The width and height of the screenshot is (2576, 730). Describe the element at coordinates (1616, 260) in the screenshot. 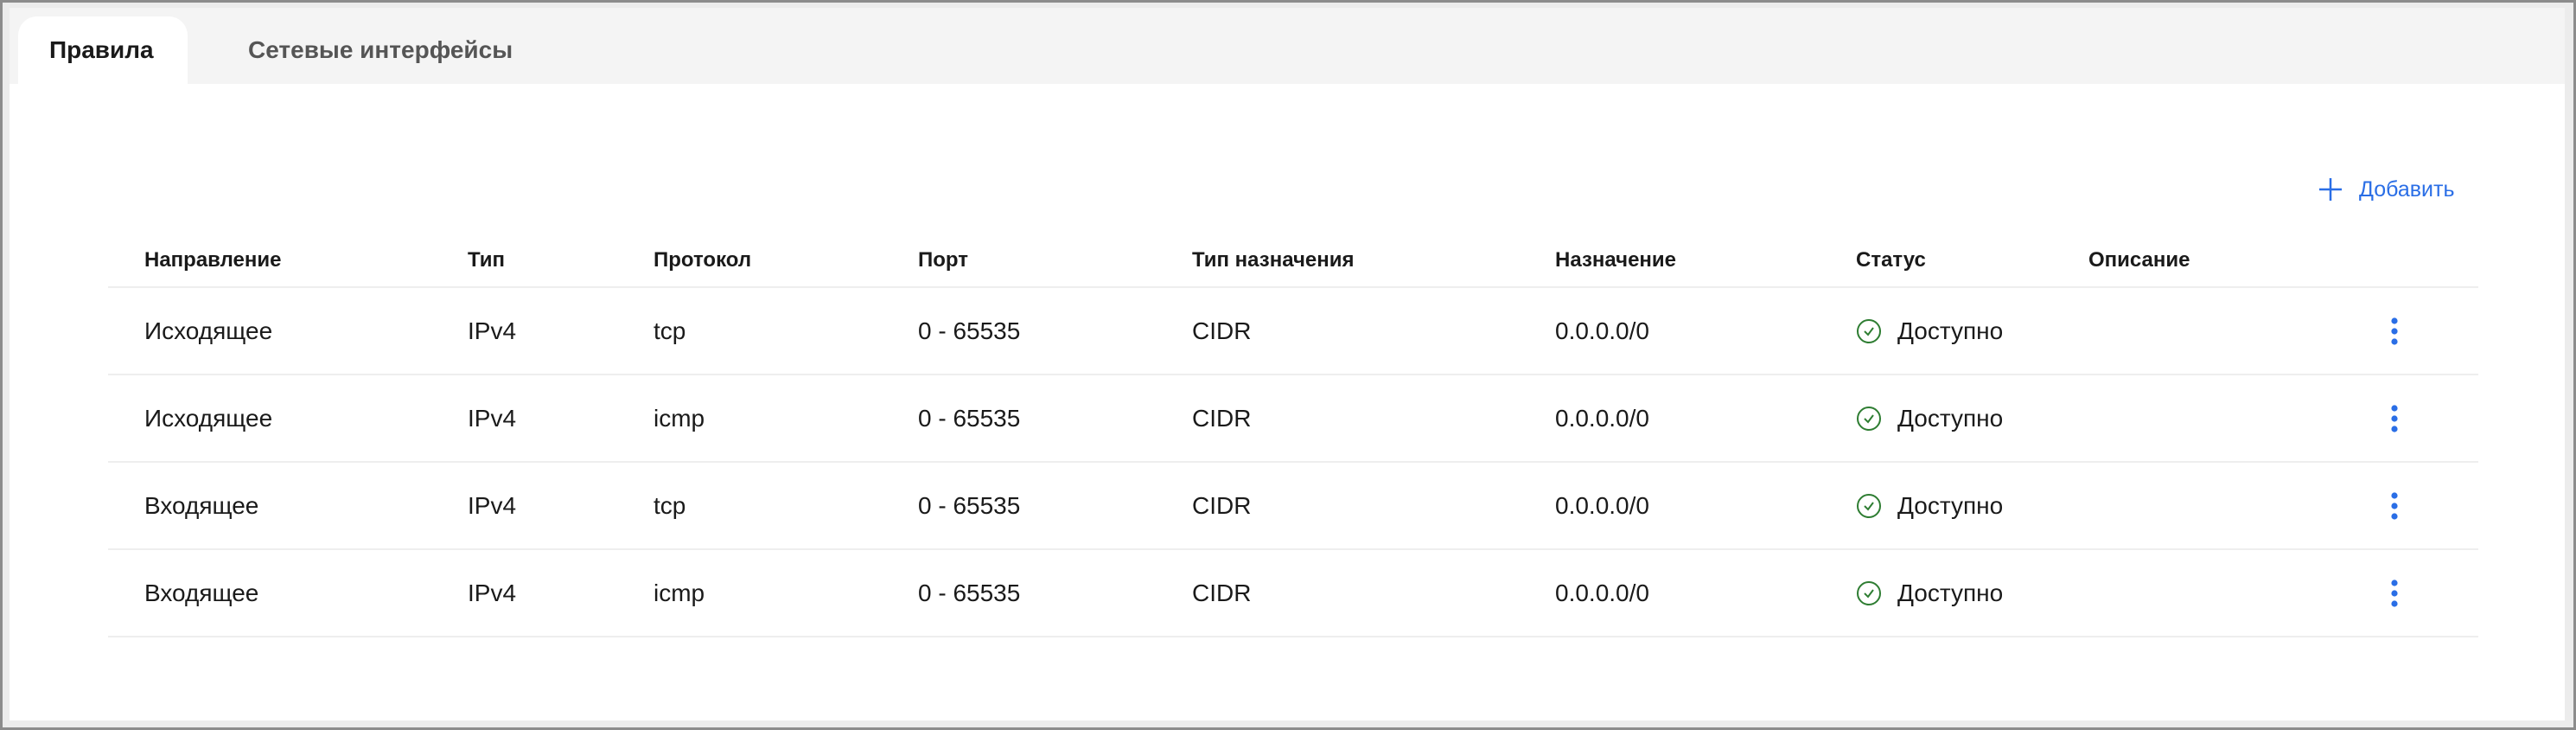

I see `column-header-destination: Назначение` at that location.